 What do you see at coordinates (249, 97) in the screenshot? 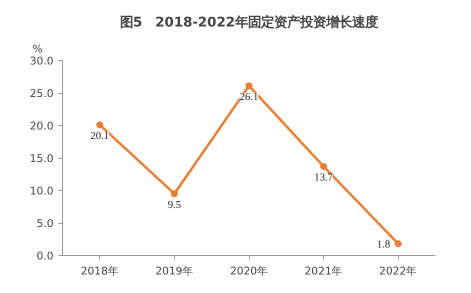
I see `data-label: 26.1` at bounding box center [249, 97].